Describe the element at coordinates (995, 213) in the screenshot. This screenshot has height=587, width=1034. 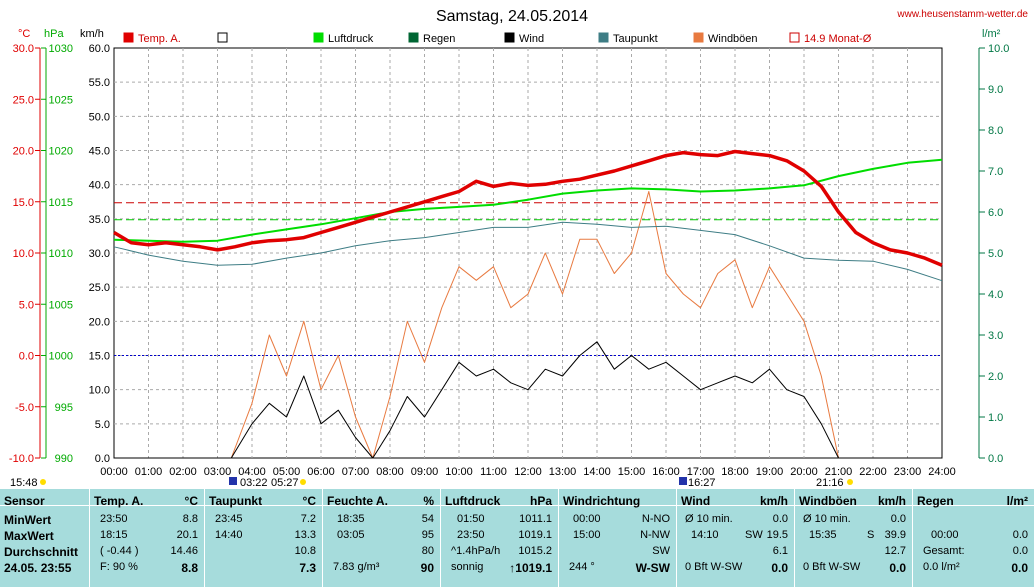
I see `rain-tick-label: 6.0` at that location.